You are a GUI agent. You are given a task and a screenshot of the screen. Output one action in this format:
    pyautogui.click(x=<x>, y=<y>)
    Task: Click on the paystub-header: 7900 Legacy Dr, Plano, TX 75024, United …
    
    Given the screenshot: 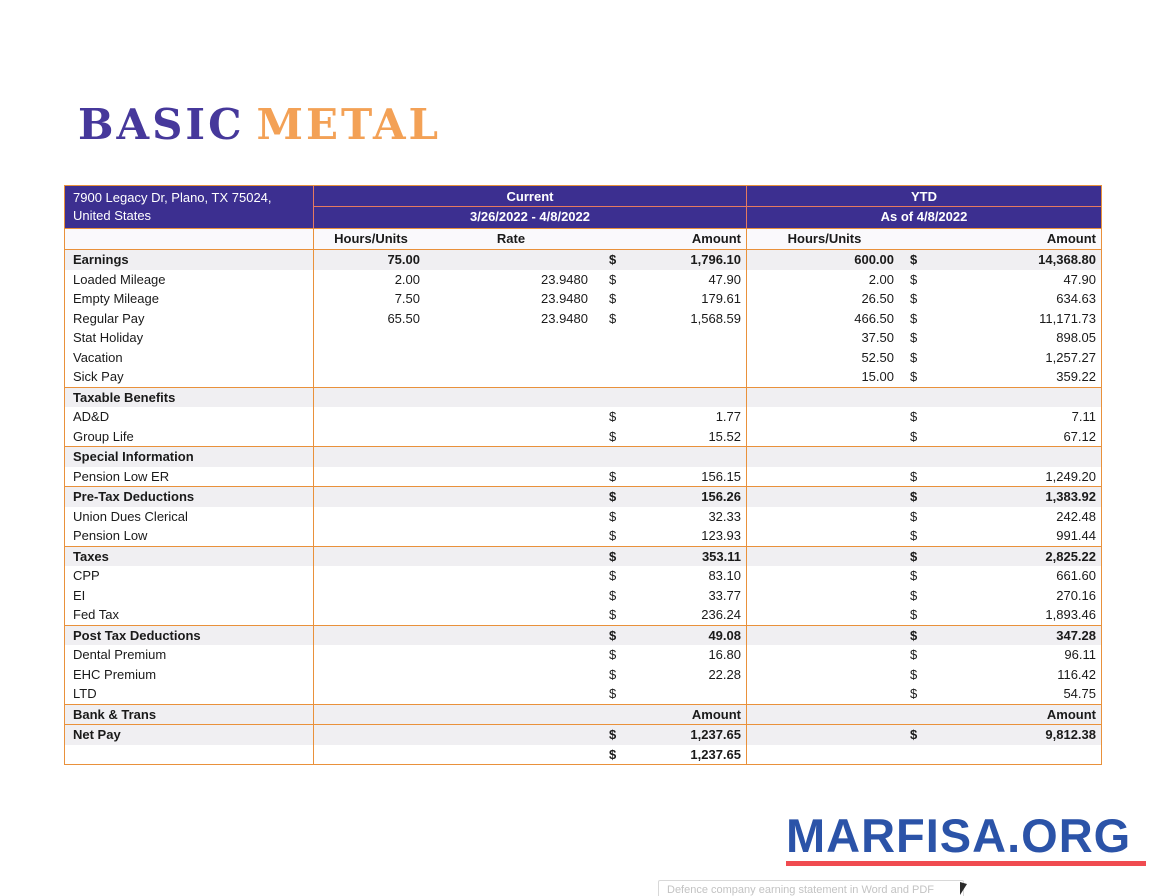 What is the action you would take?
    pyautogui.click(x=583, y=207)
    